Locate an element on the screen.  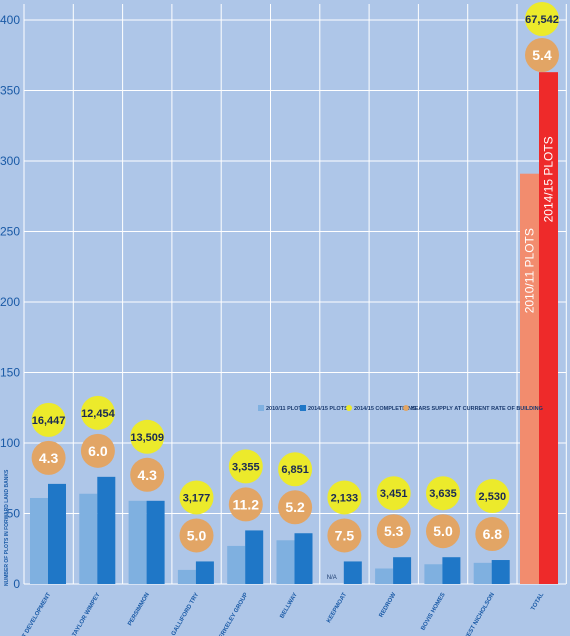
y-tick-label: 300 is located at coordinates (10, 161).